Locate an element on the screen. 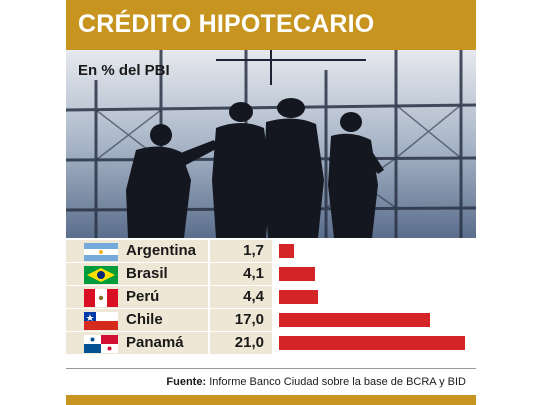  value-cell: 4,1 is located at coordinates (241, 274).